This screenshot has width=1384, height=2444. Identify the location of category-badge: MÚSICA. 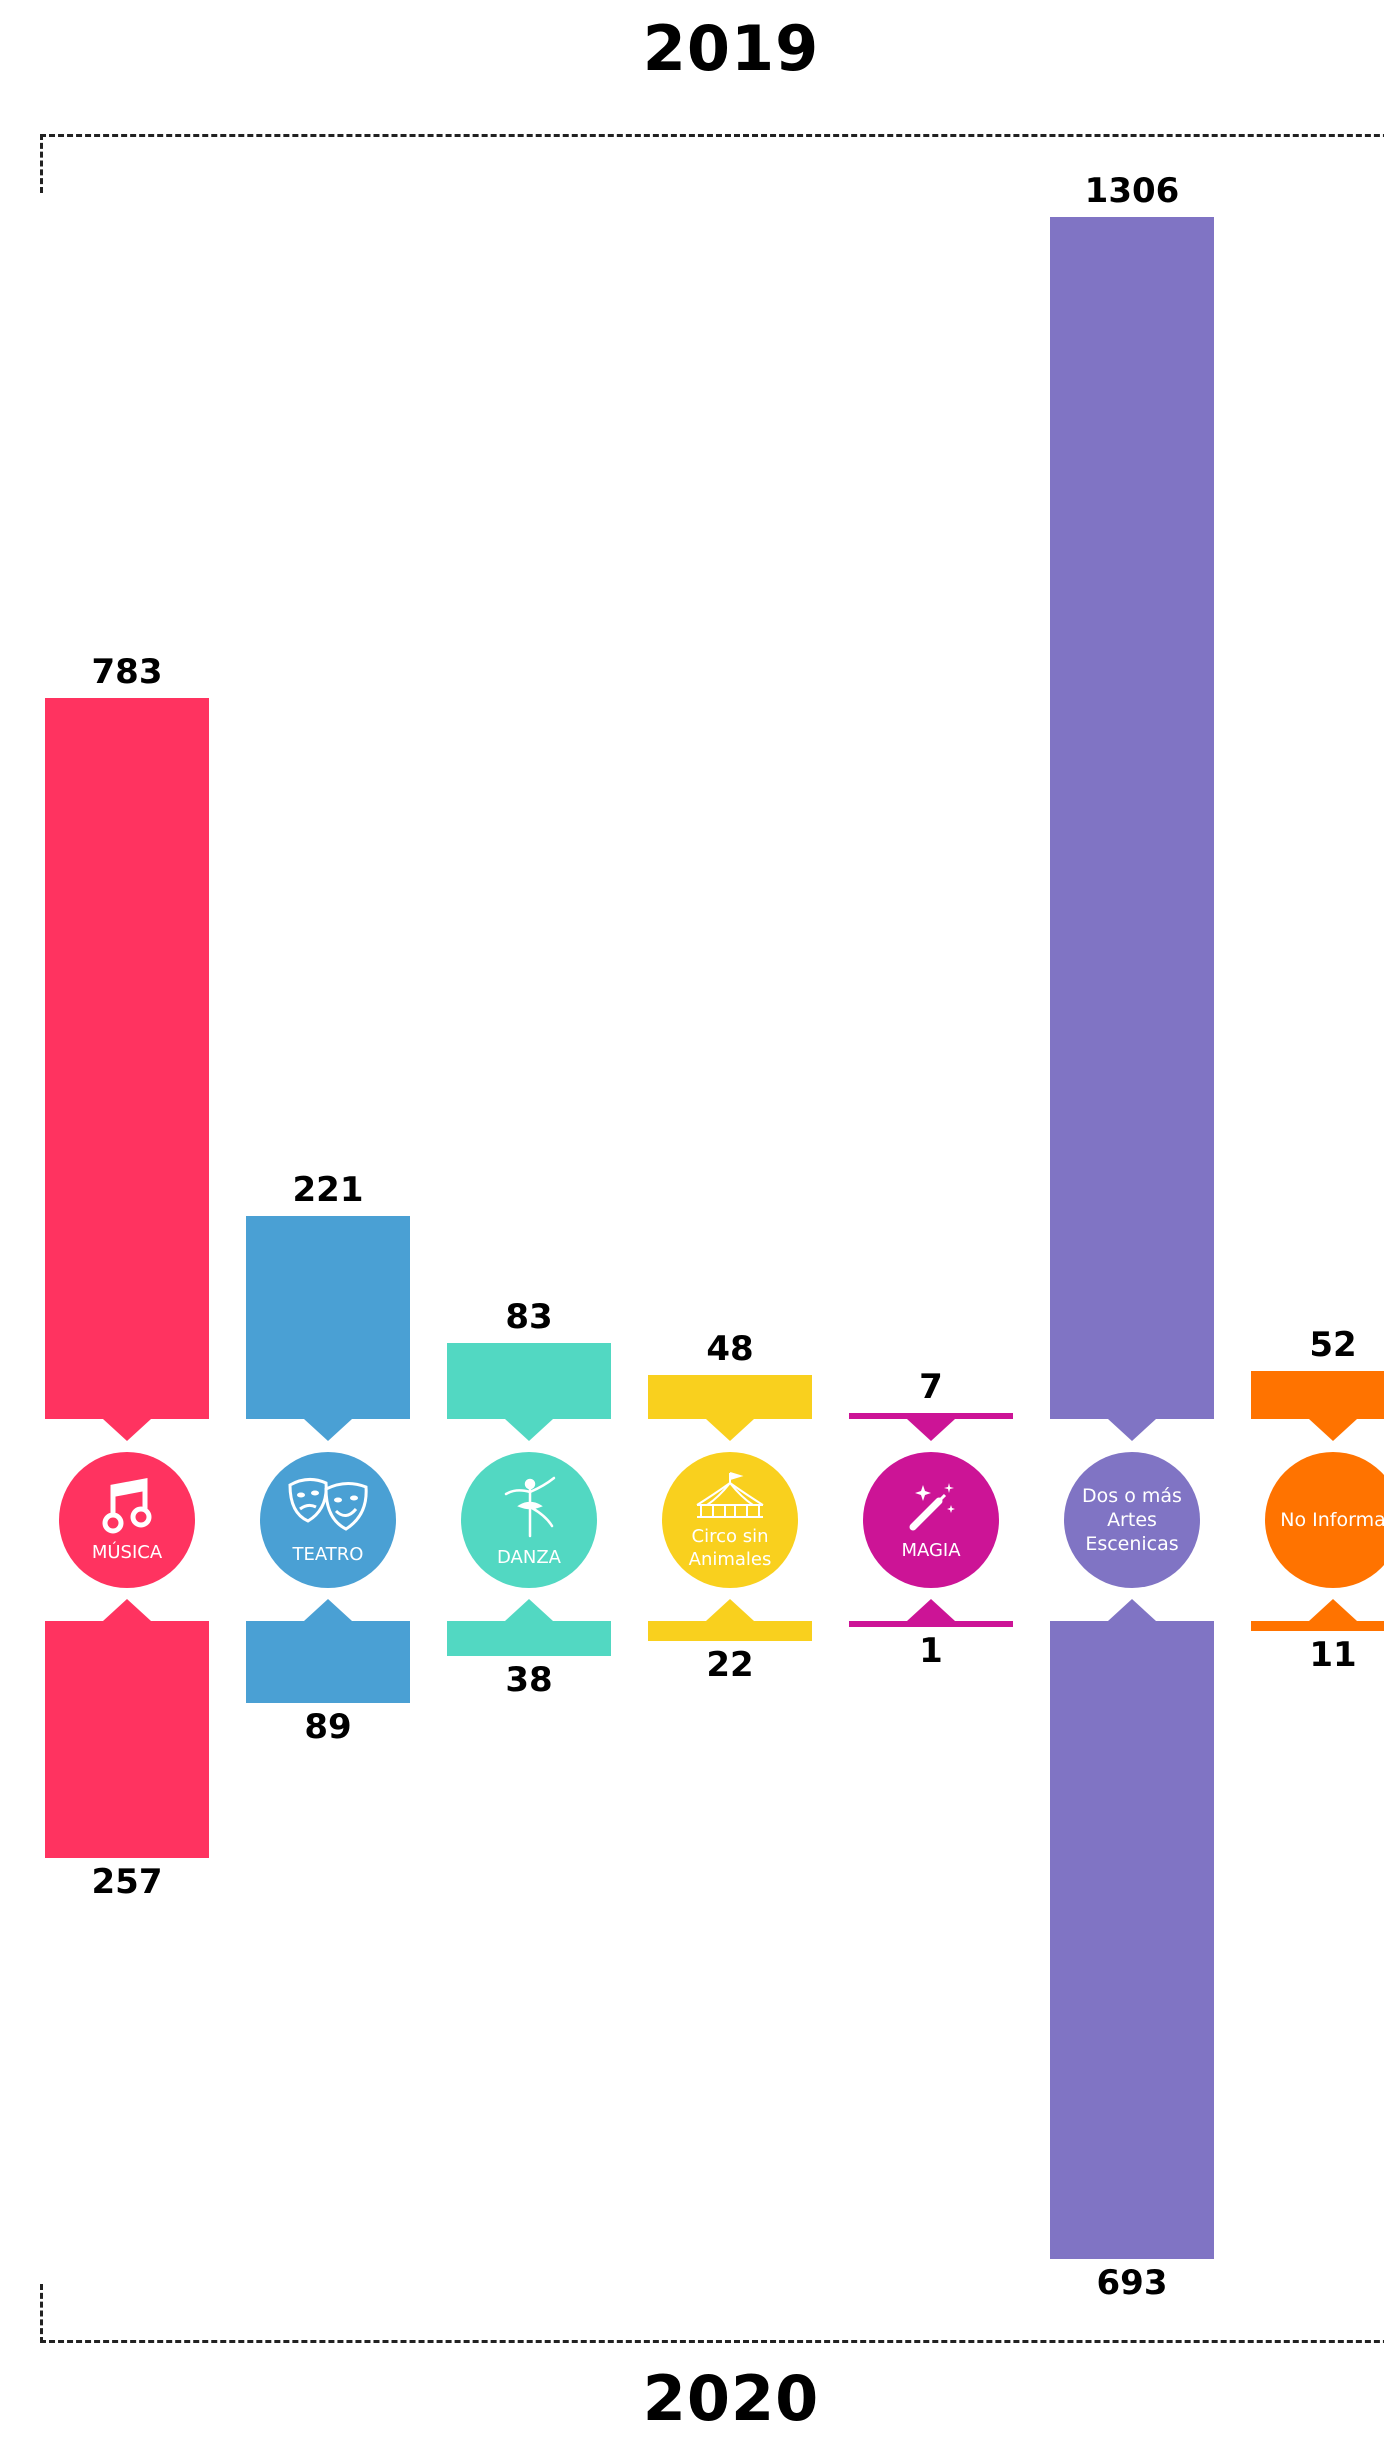
(127, 1520).